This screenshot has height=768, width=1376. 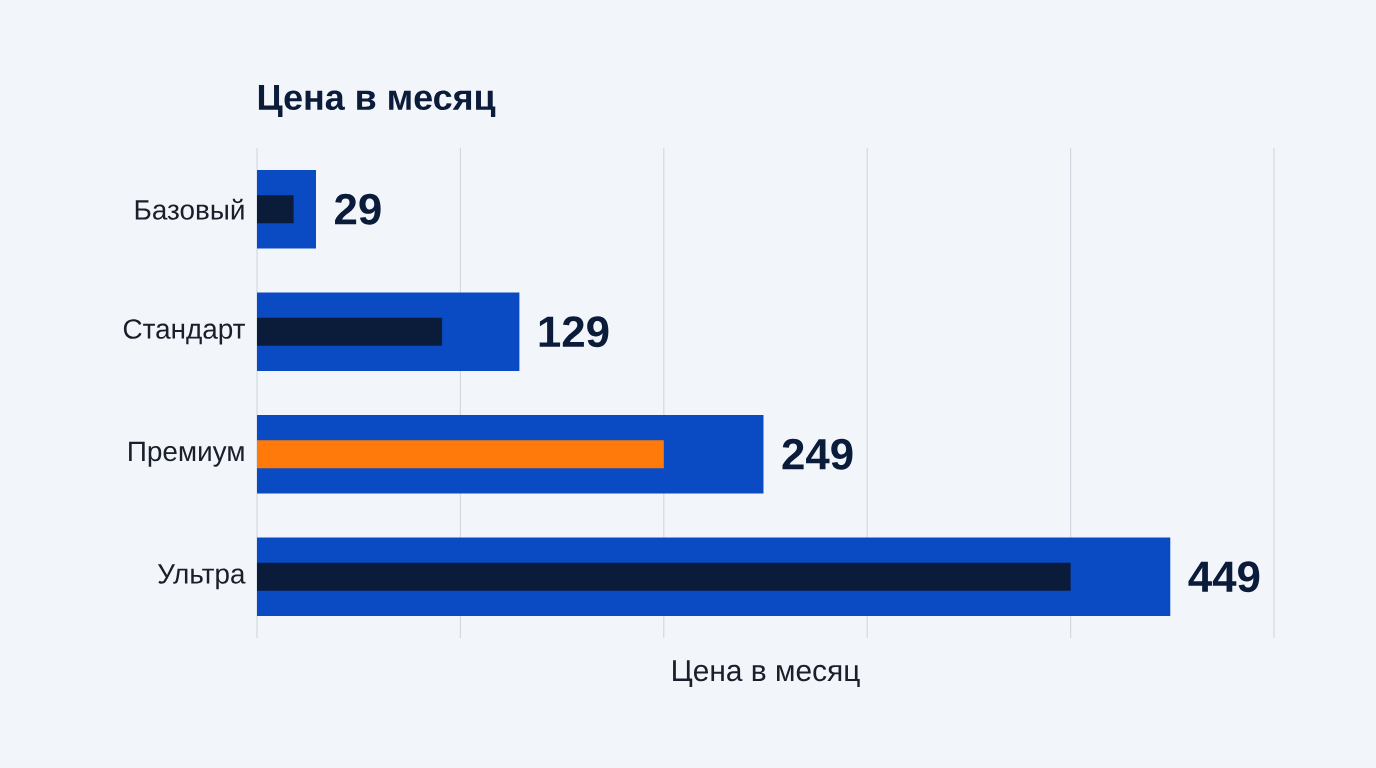 I want to click on data-label: 249, so click(x=817, y=454).